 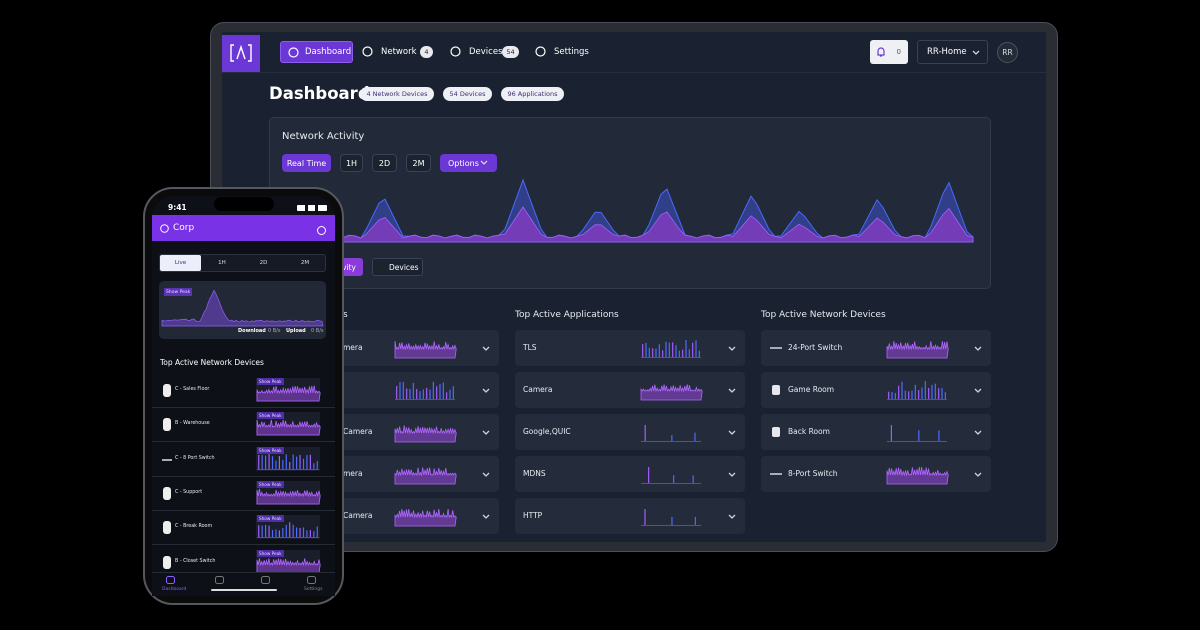 What do you see at coordinates (263, 263) in the screenshot?
I see `phone-tab: 2D` at bounding box center [263, 263].